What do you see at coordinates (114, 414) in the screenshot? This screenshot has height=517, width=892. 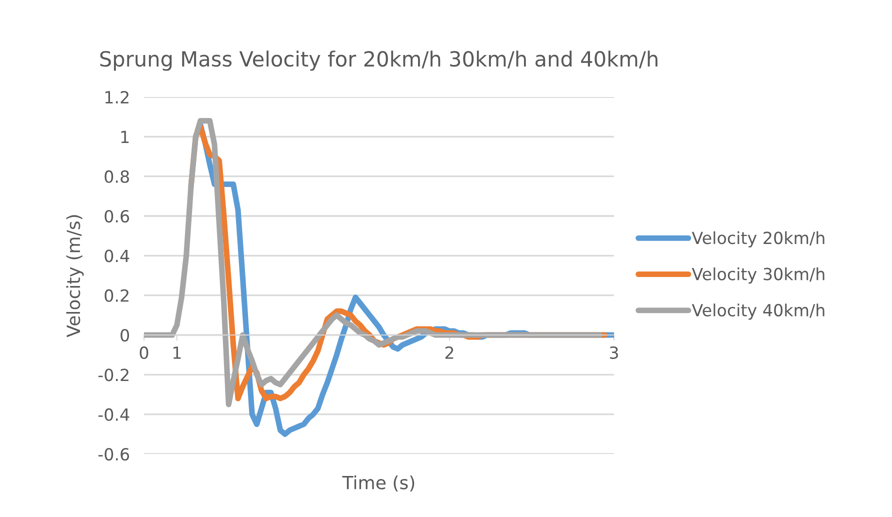 I see `y-tick-label: -0.4` at bounding box center [114, 414].